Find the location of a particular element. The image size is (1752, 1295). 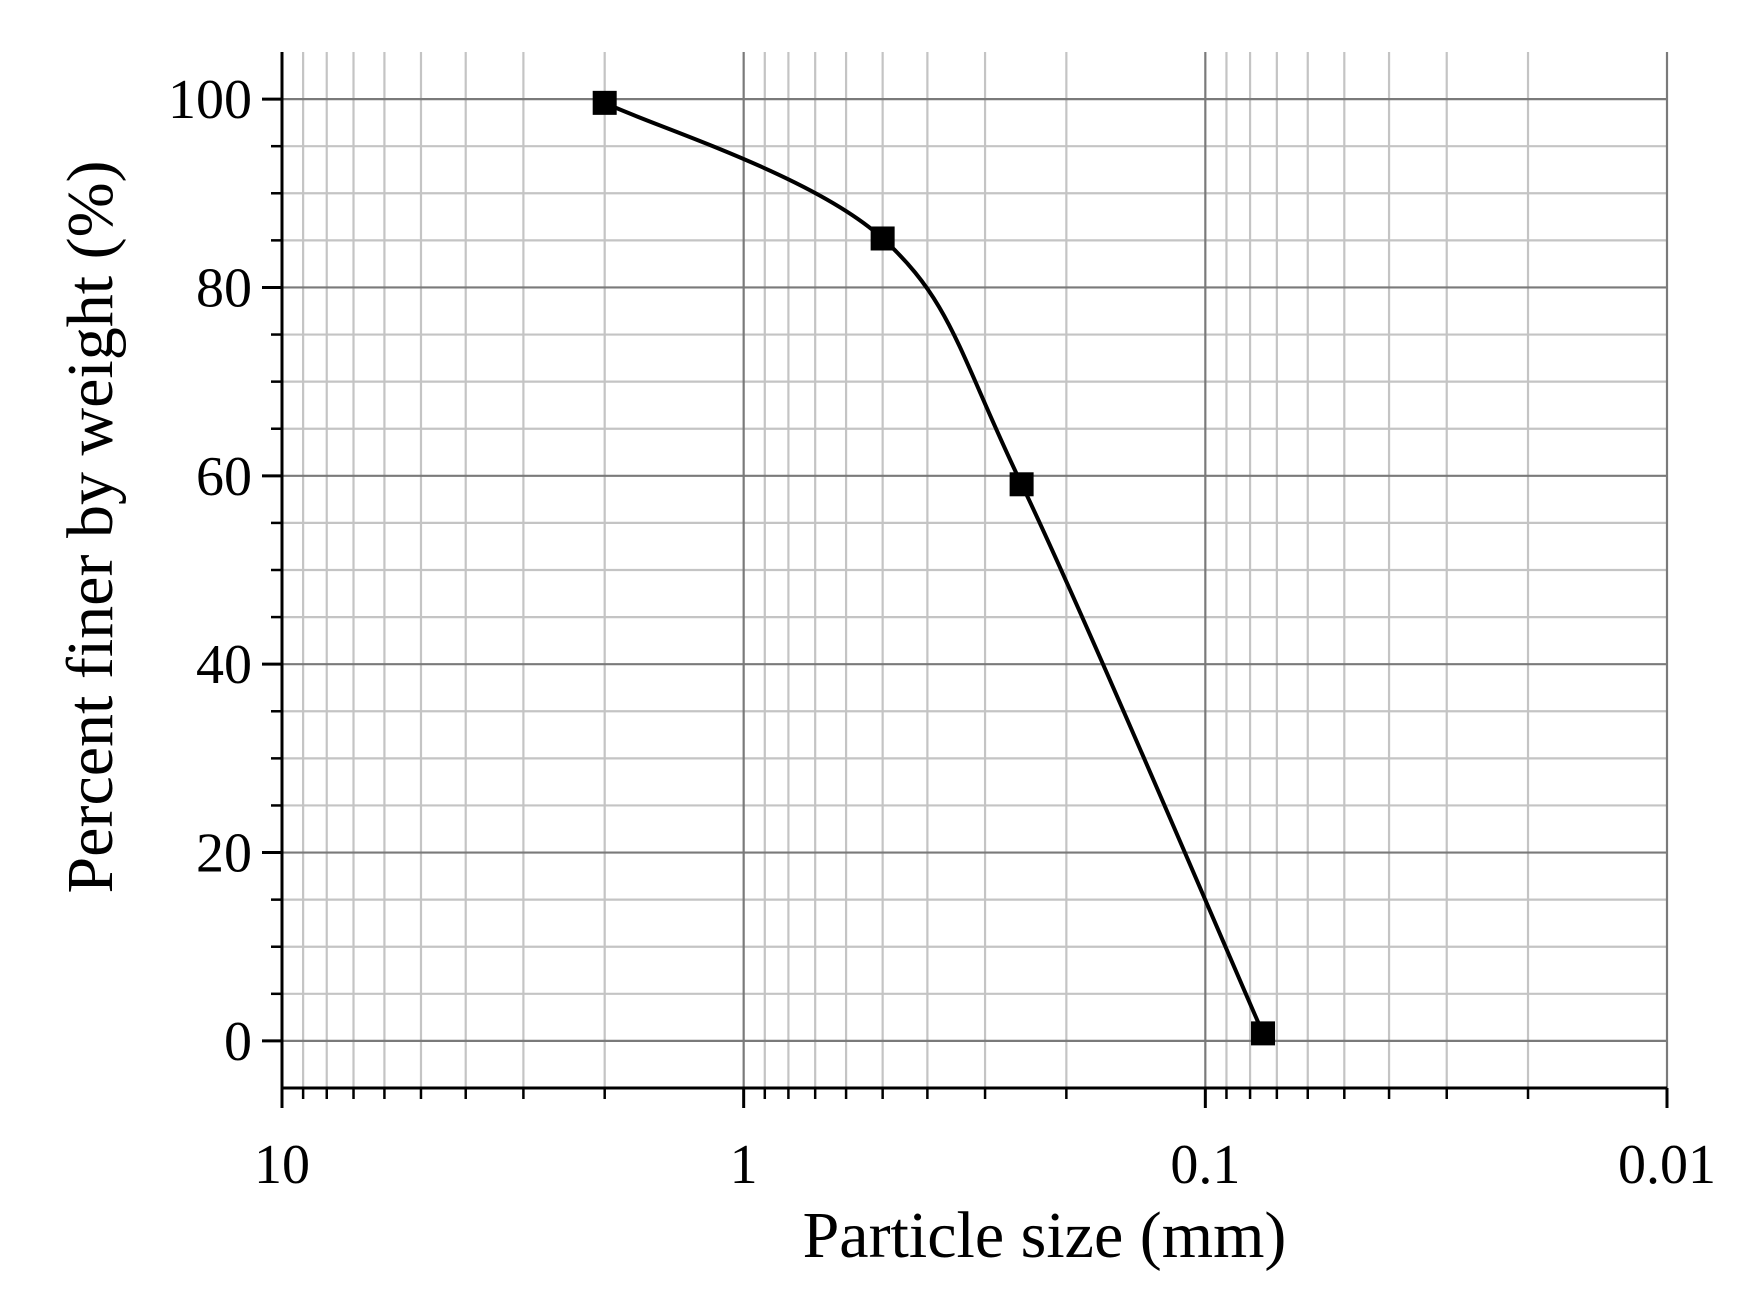

x-tick-label: 0.1 is located at coordinates (1205, 1165).